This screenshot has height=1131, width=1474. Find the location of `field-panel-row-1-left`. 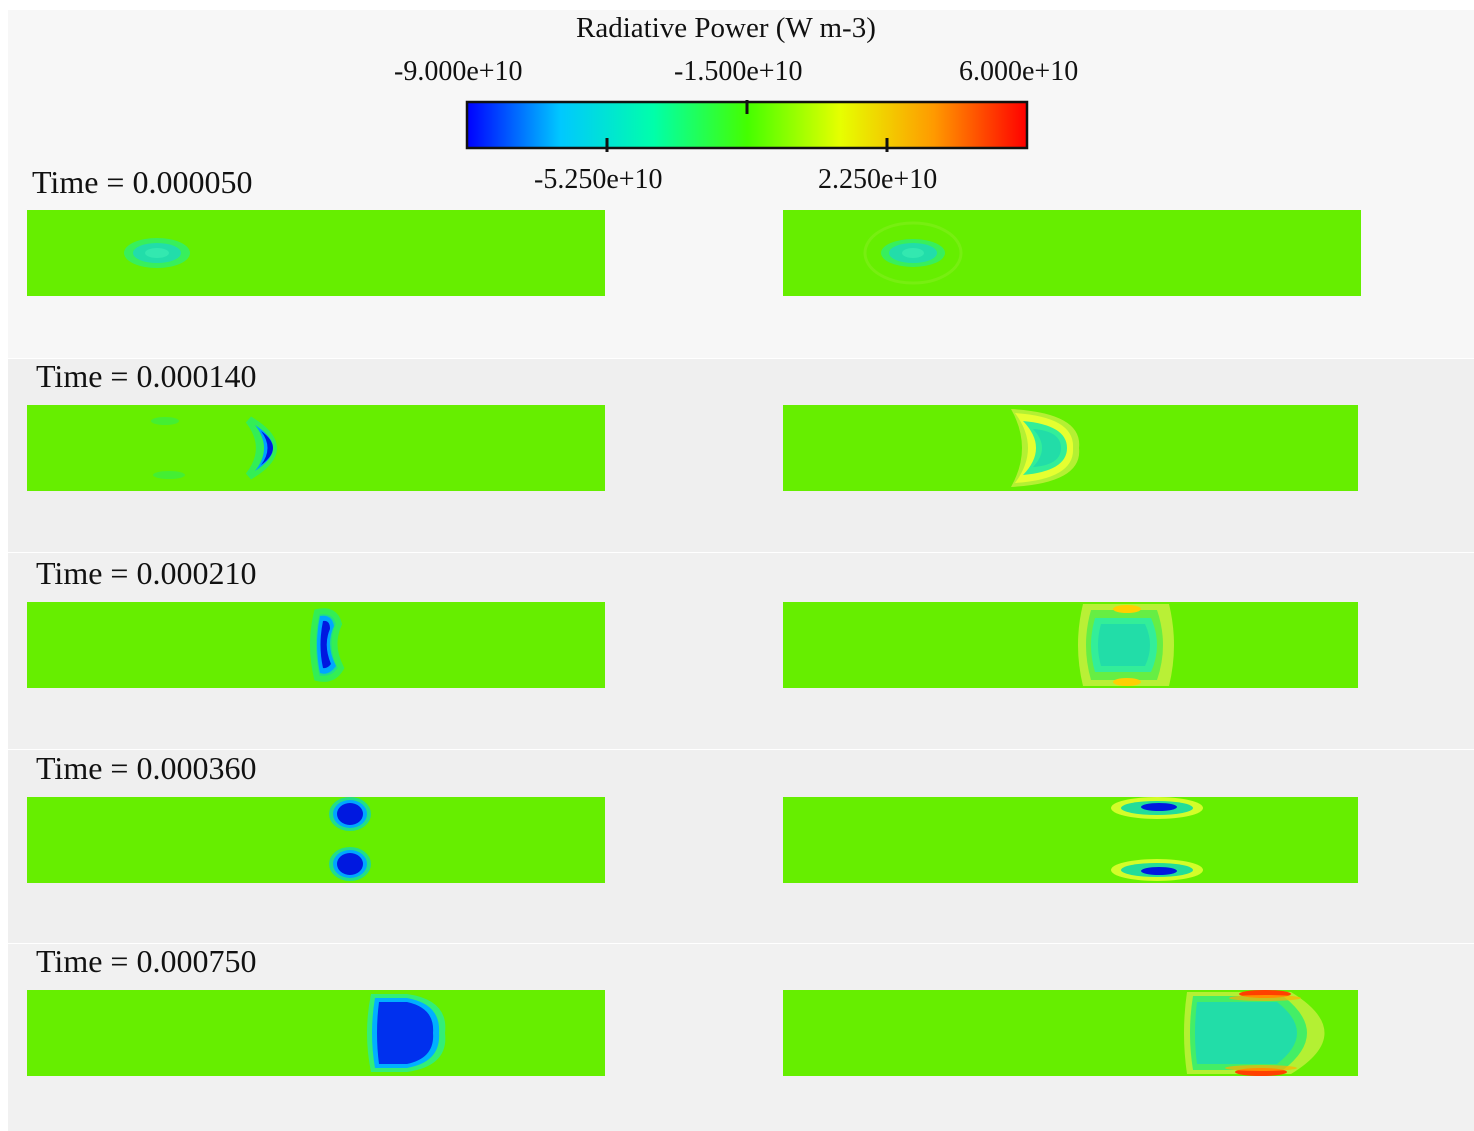

field-panel-row-1-left is located at coordinates (316, 253).